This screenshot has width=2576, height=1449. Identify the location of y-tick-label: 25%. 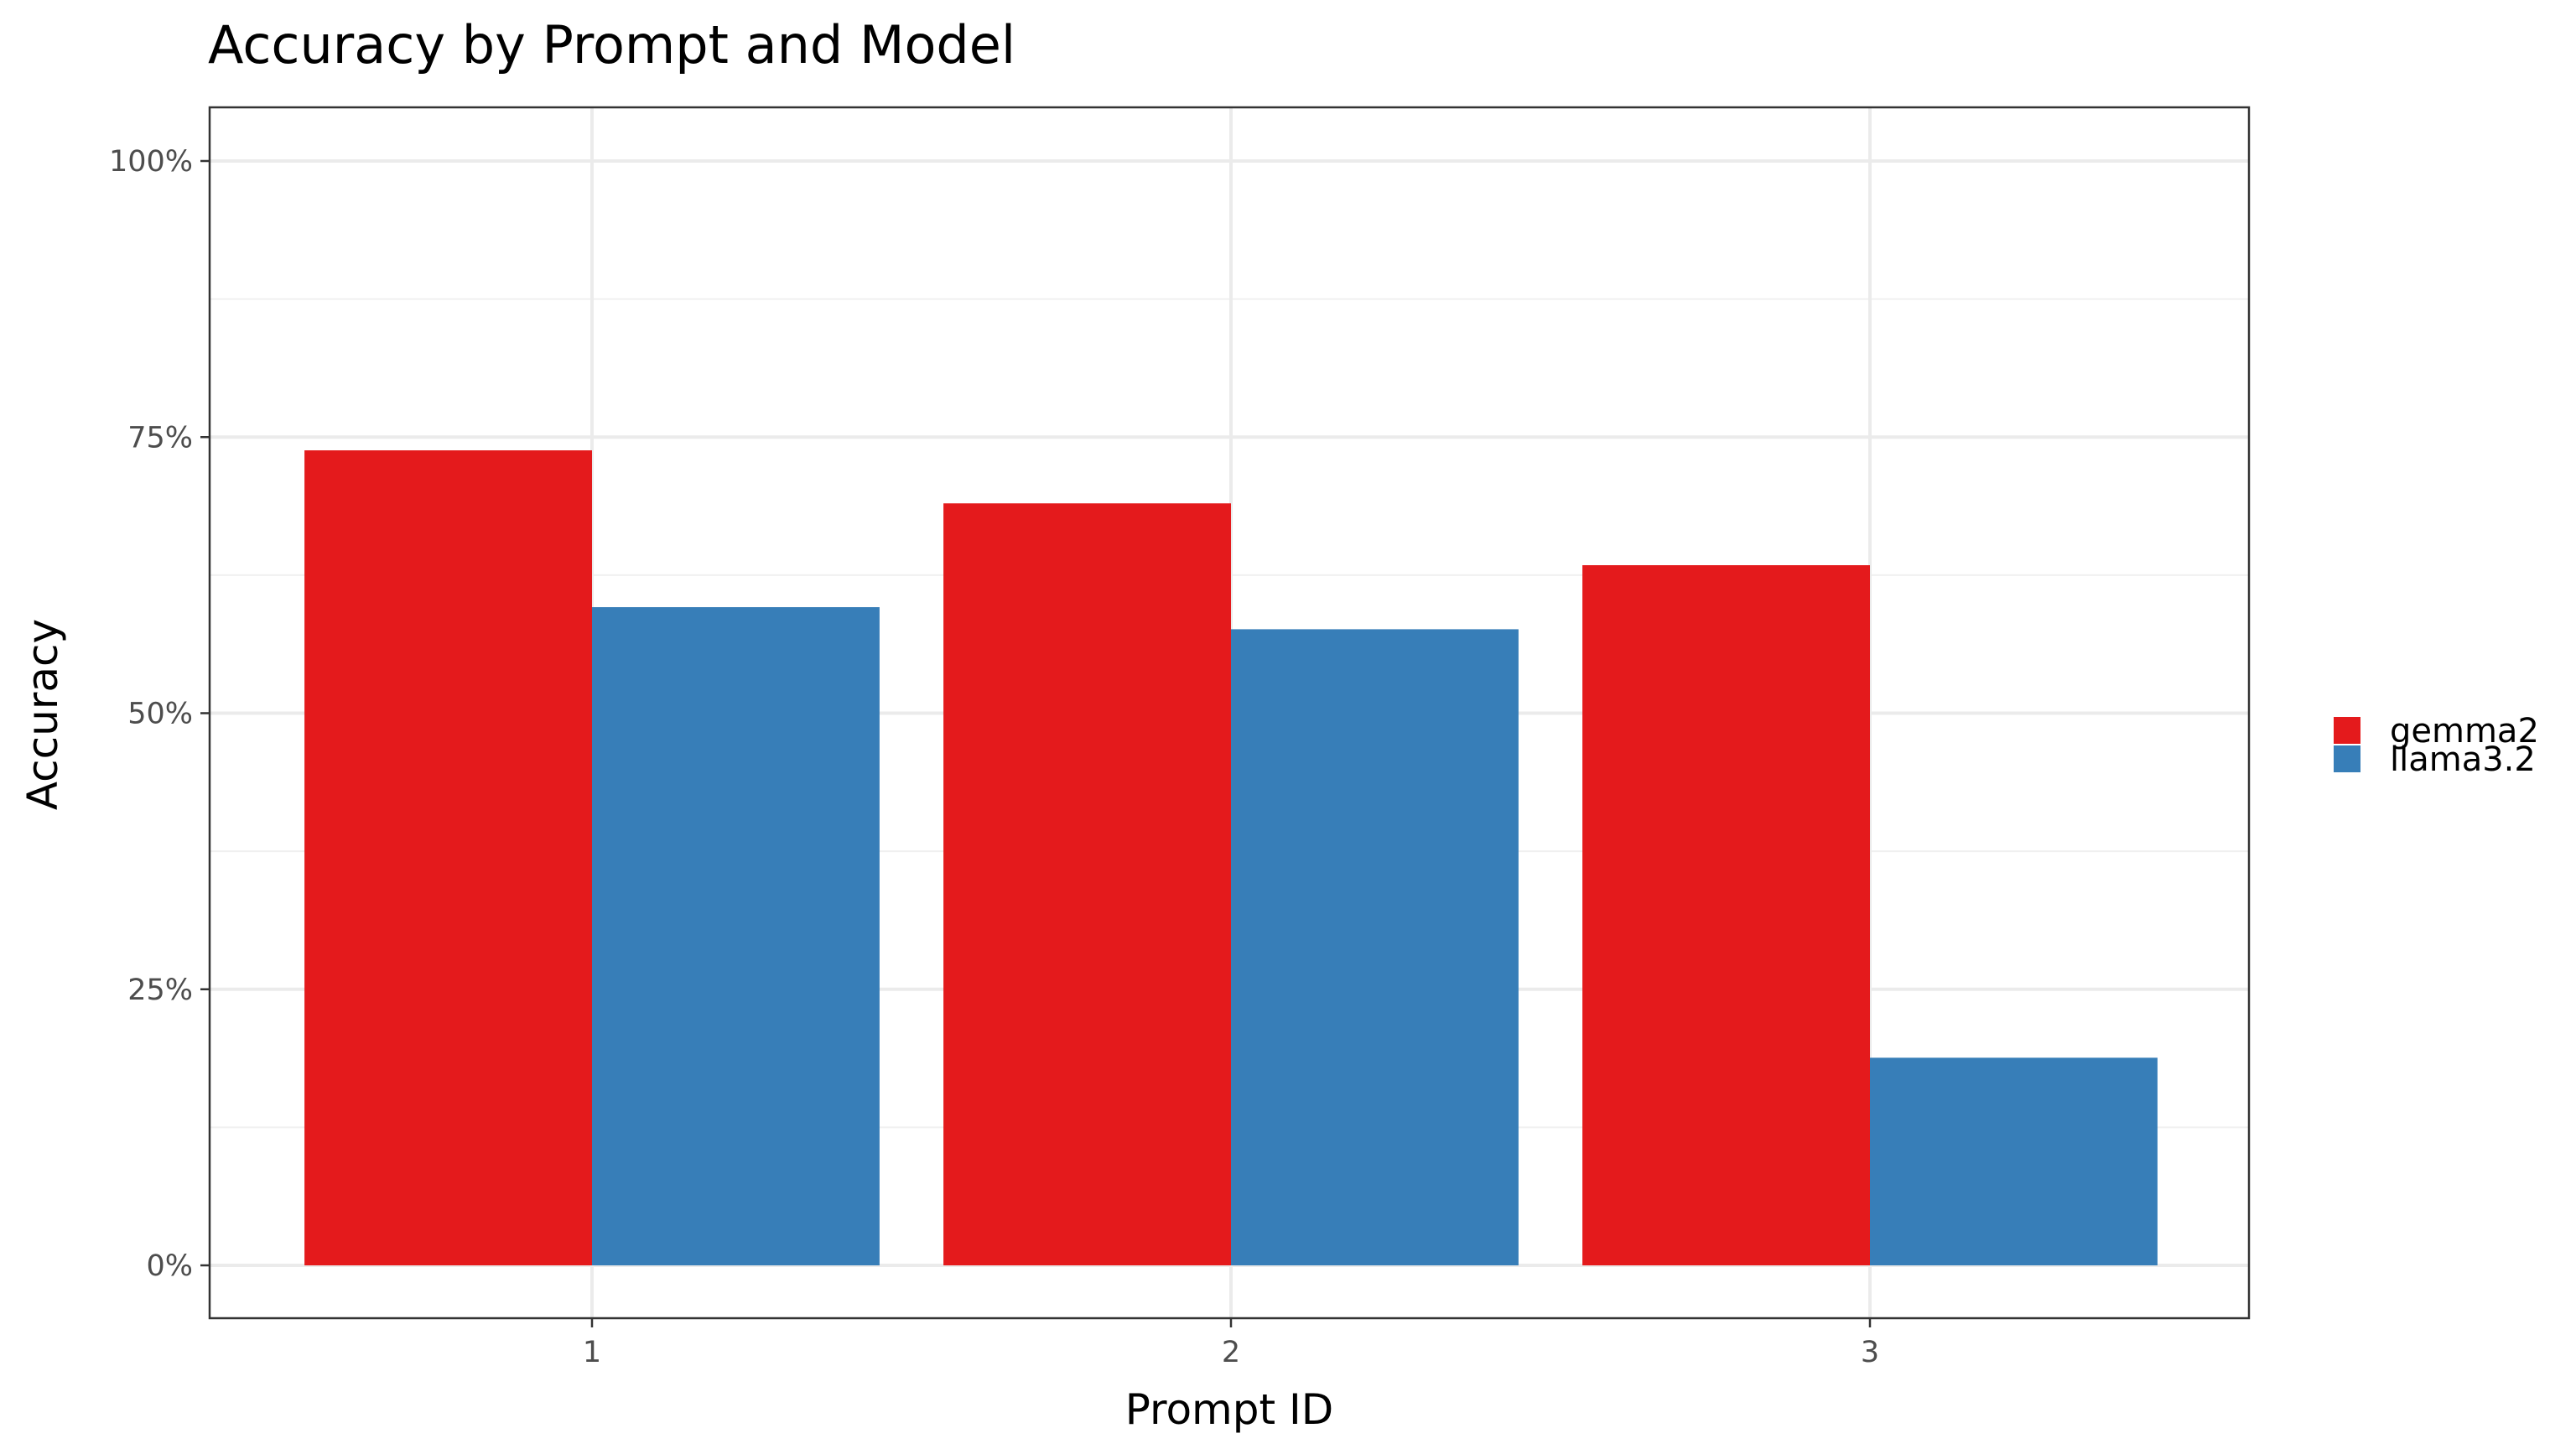
(160, 990).